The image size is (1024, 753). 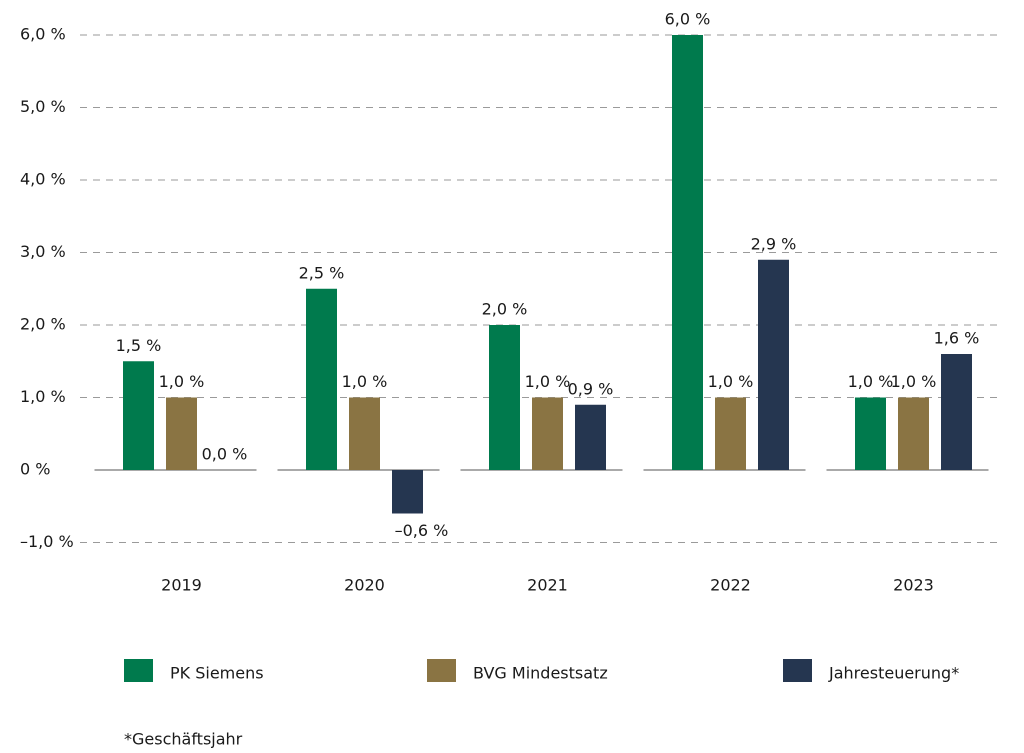 I want to click on value-label: –0,6 %, so click(x=422, y=530).